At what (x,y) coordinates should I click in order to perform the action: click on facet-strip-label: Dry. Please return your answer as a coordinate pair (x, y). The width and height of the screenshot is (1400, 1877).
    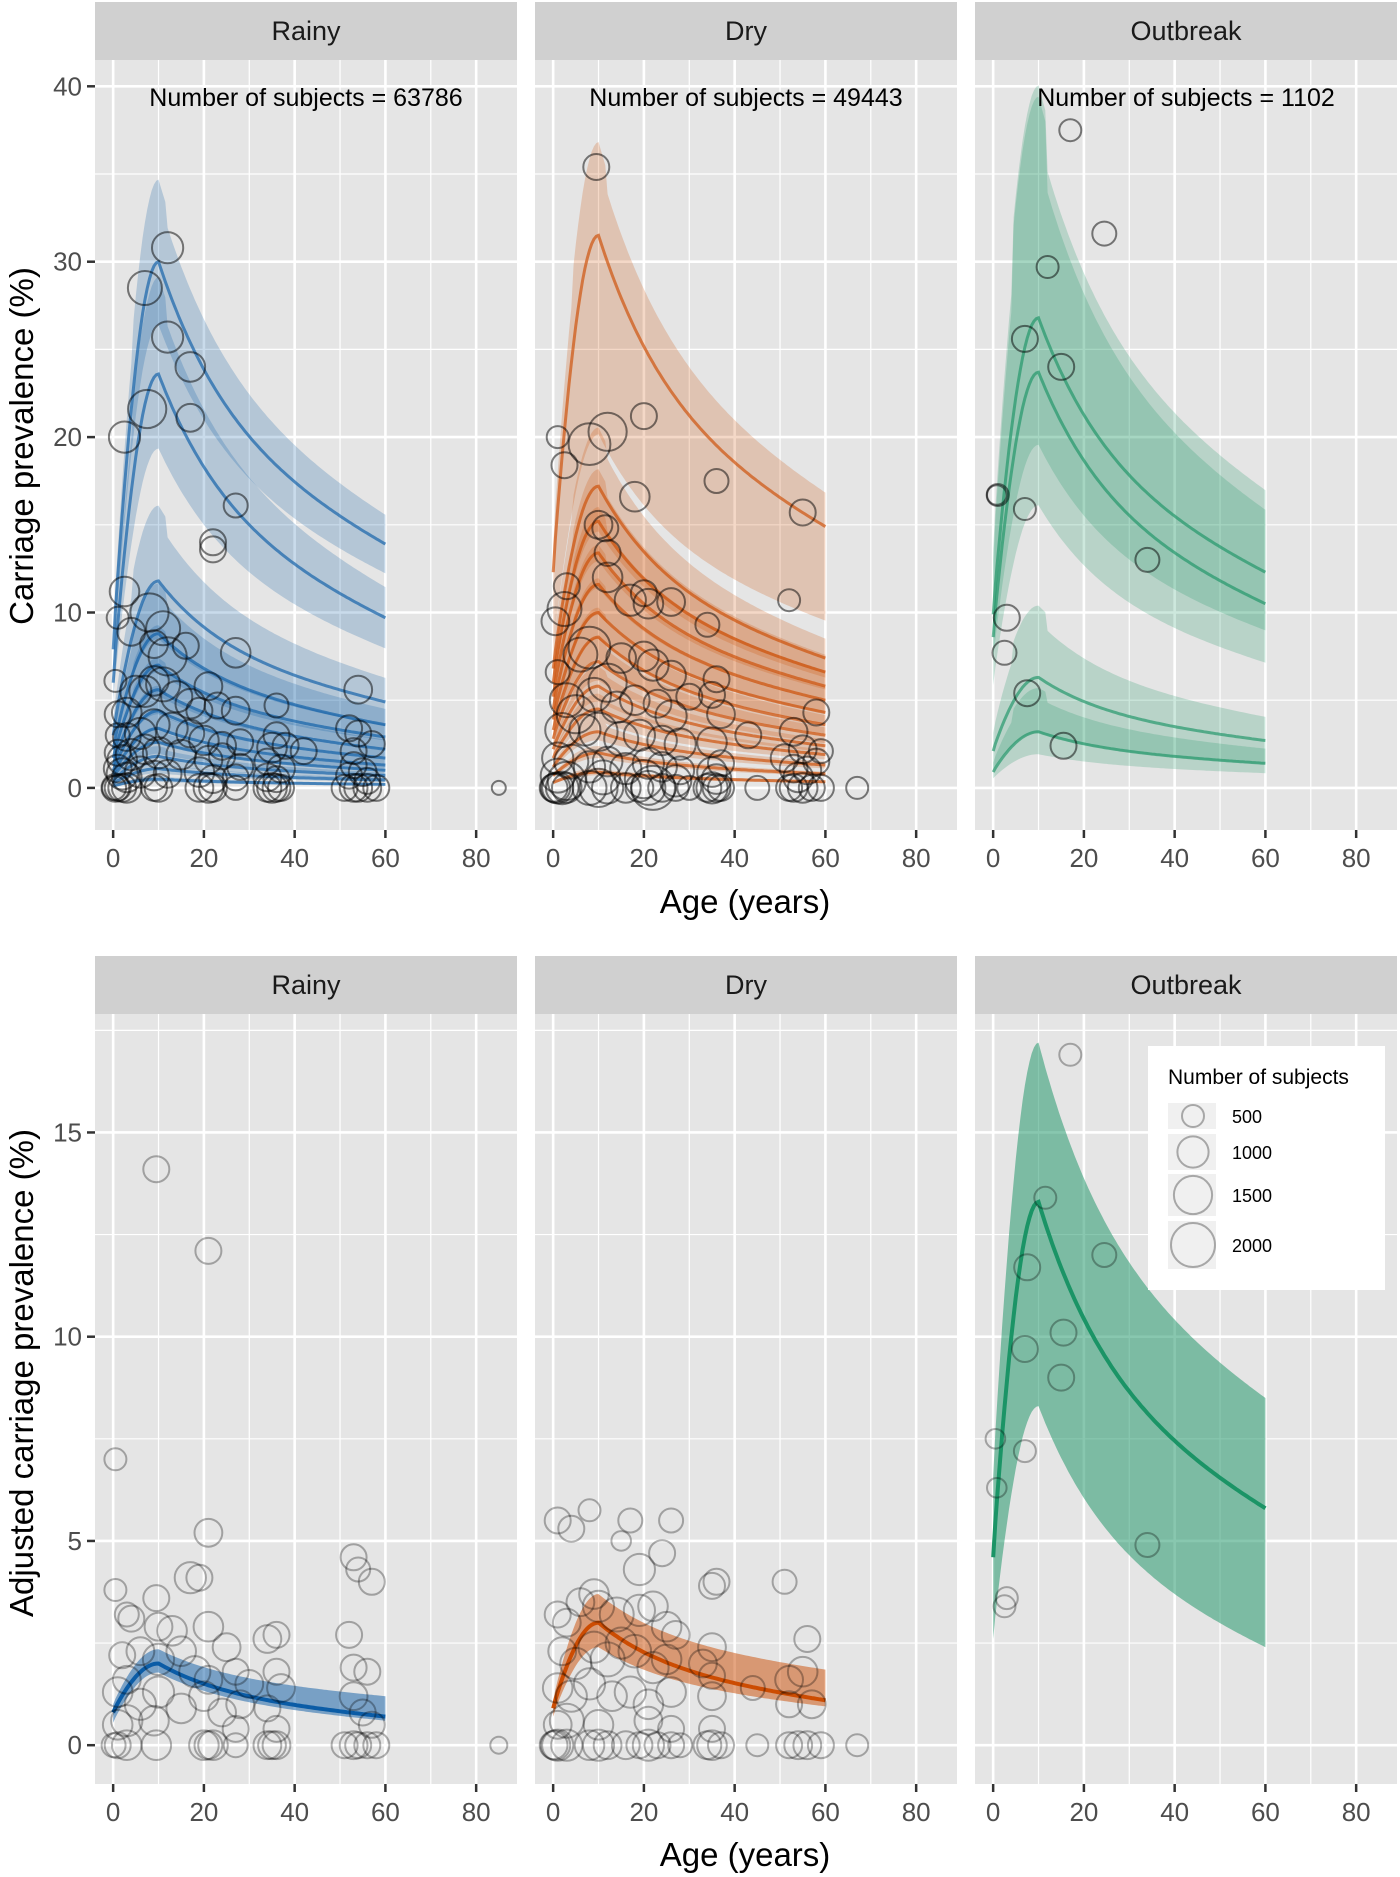
    Looking at the image, I should click on (746, 31).